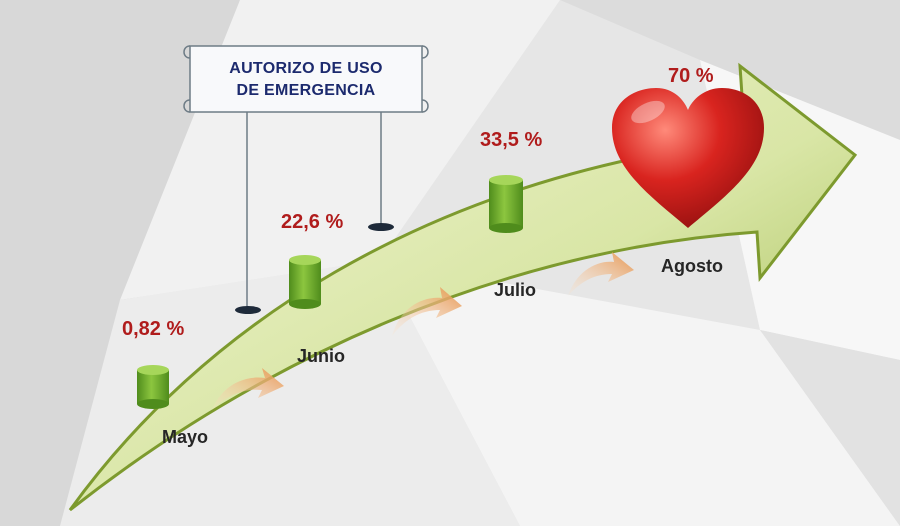 The height and width of the screenshot is (526, 900). I want to click on banner-line-2: DE EMERGENCIA, so click(306, 90).